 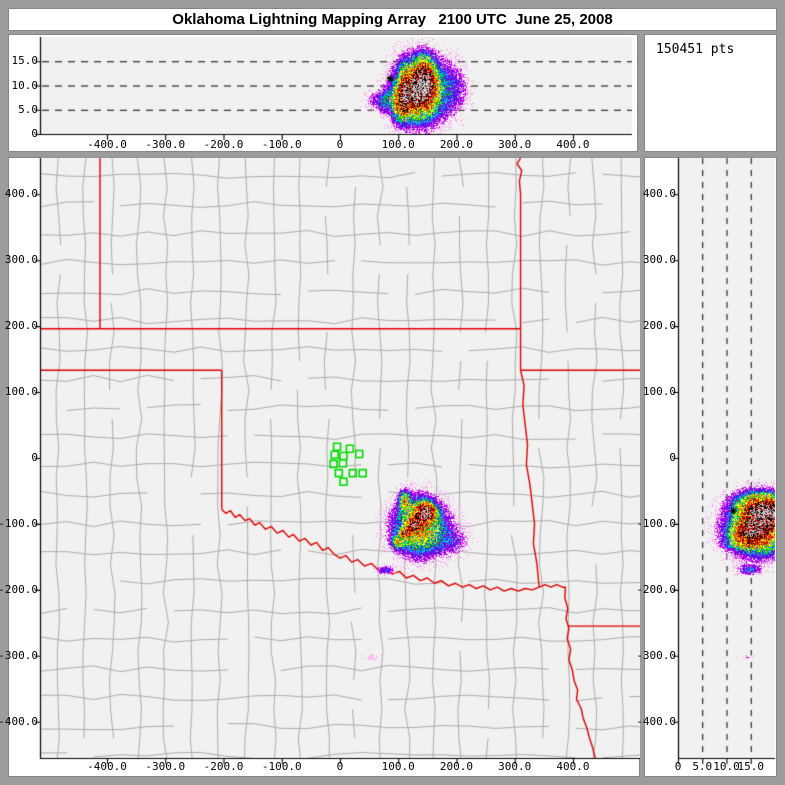 What do you see at coordinates (25, 85) in the screenshot?
I see `alt-ew-ytick-label: 10.0` at bounding box center [25, 85].